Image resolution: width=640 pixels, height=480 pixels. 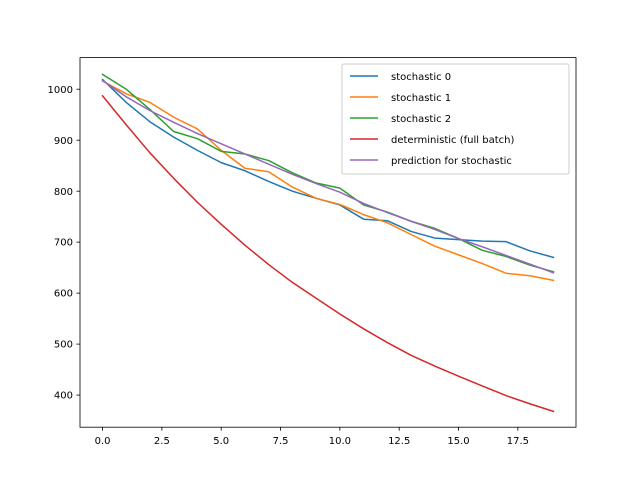 I want to click on x-tick-label: 10.0, so click(x=340, y=441).